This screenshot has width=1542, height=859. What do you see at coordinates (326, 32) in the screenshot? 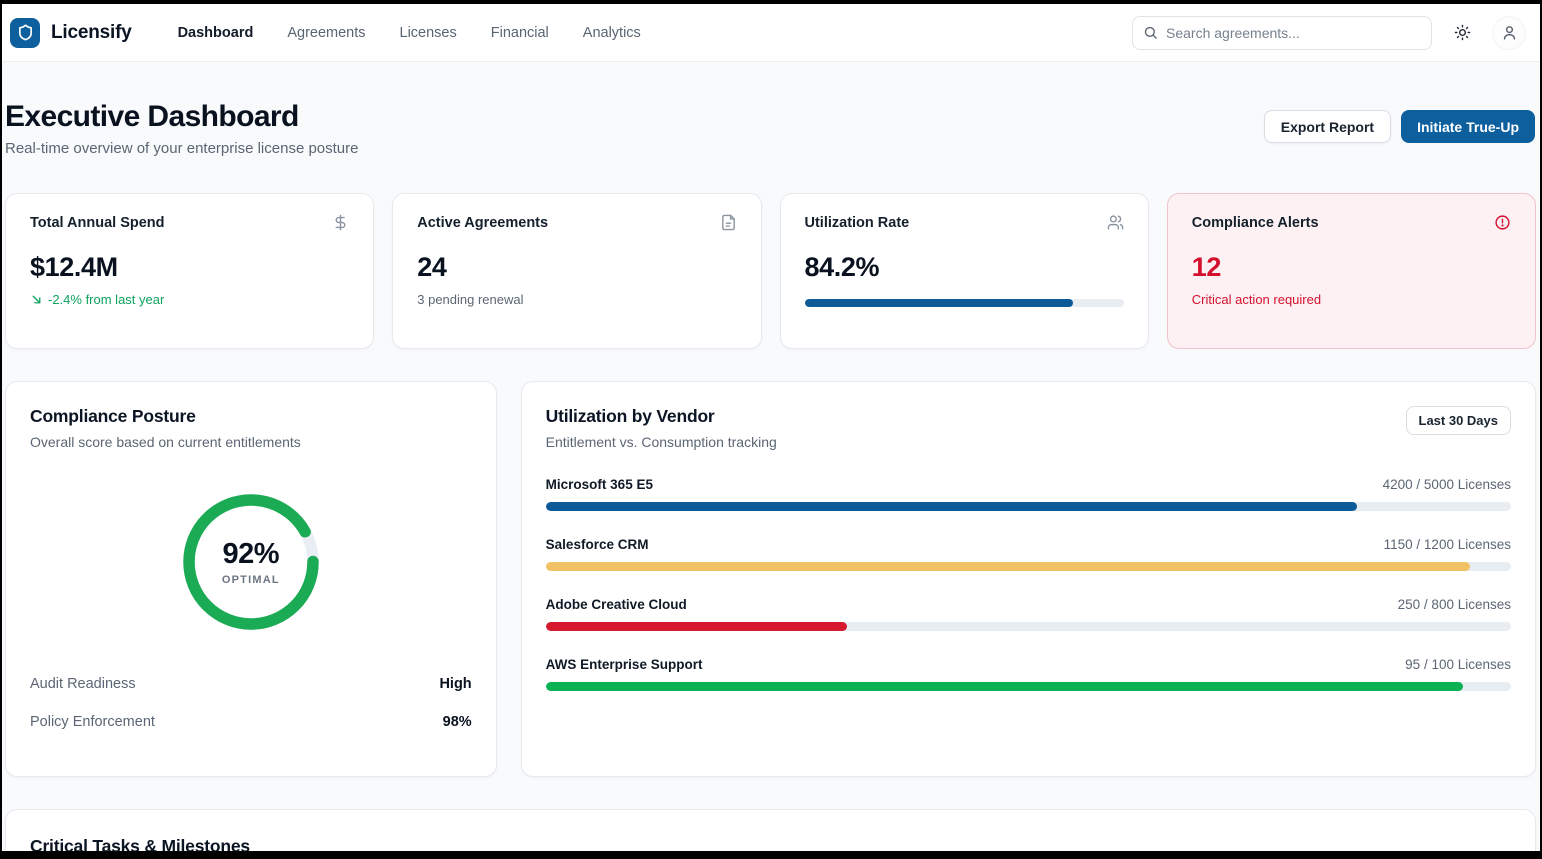
I see `nav-item-agreements: Agreements` at bounding box center [326, 32].